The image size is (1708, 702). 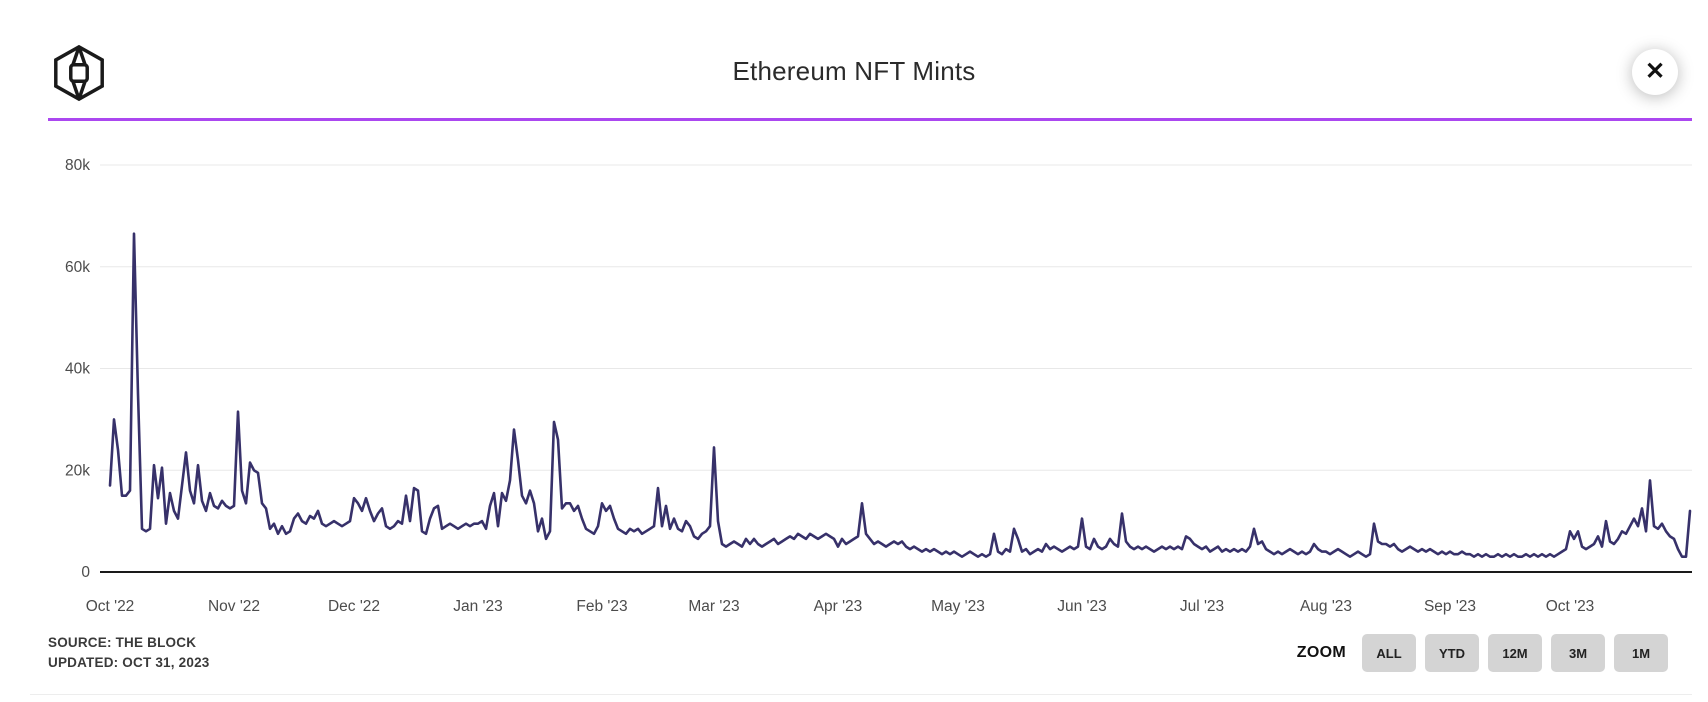 What do you see at coordinates (1082, 606) in the screenshot?
I see `x-axis-month-label: Jun '23` at bounding box center [1082, 606].